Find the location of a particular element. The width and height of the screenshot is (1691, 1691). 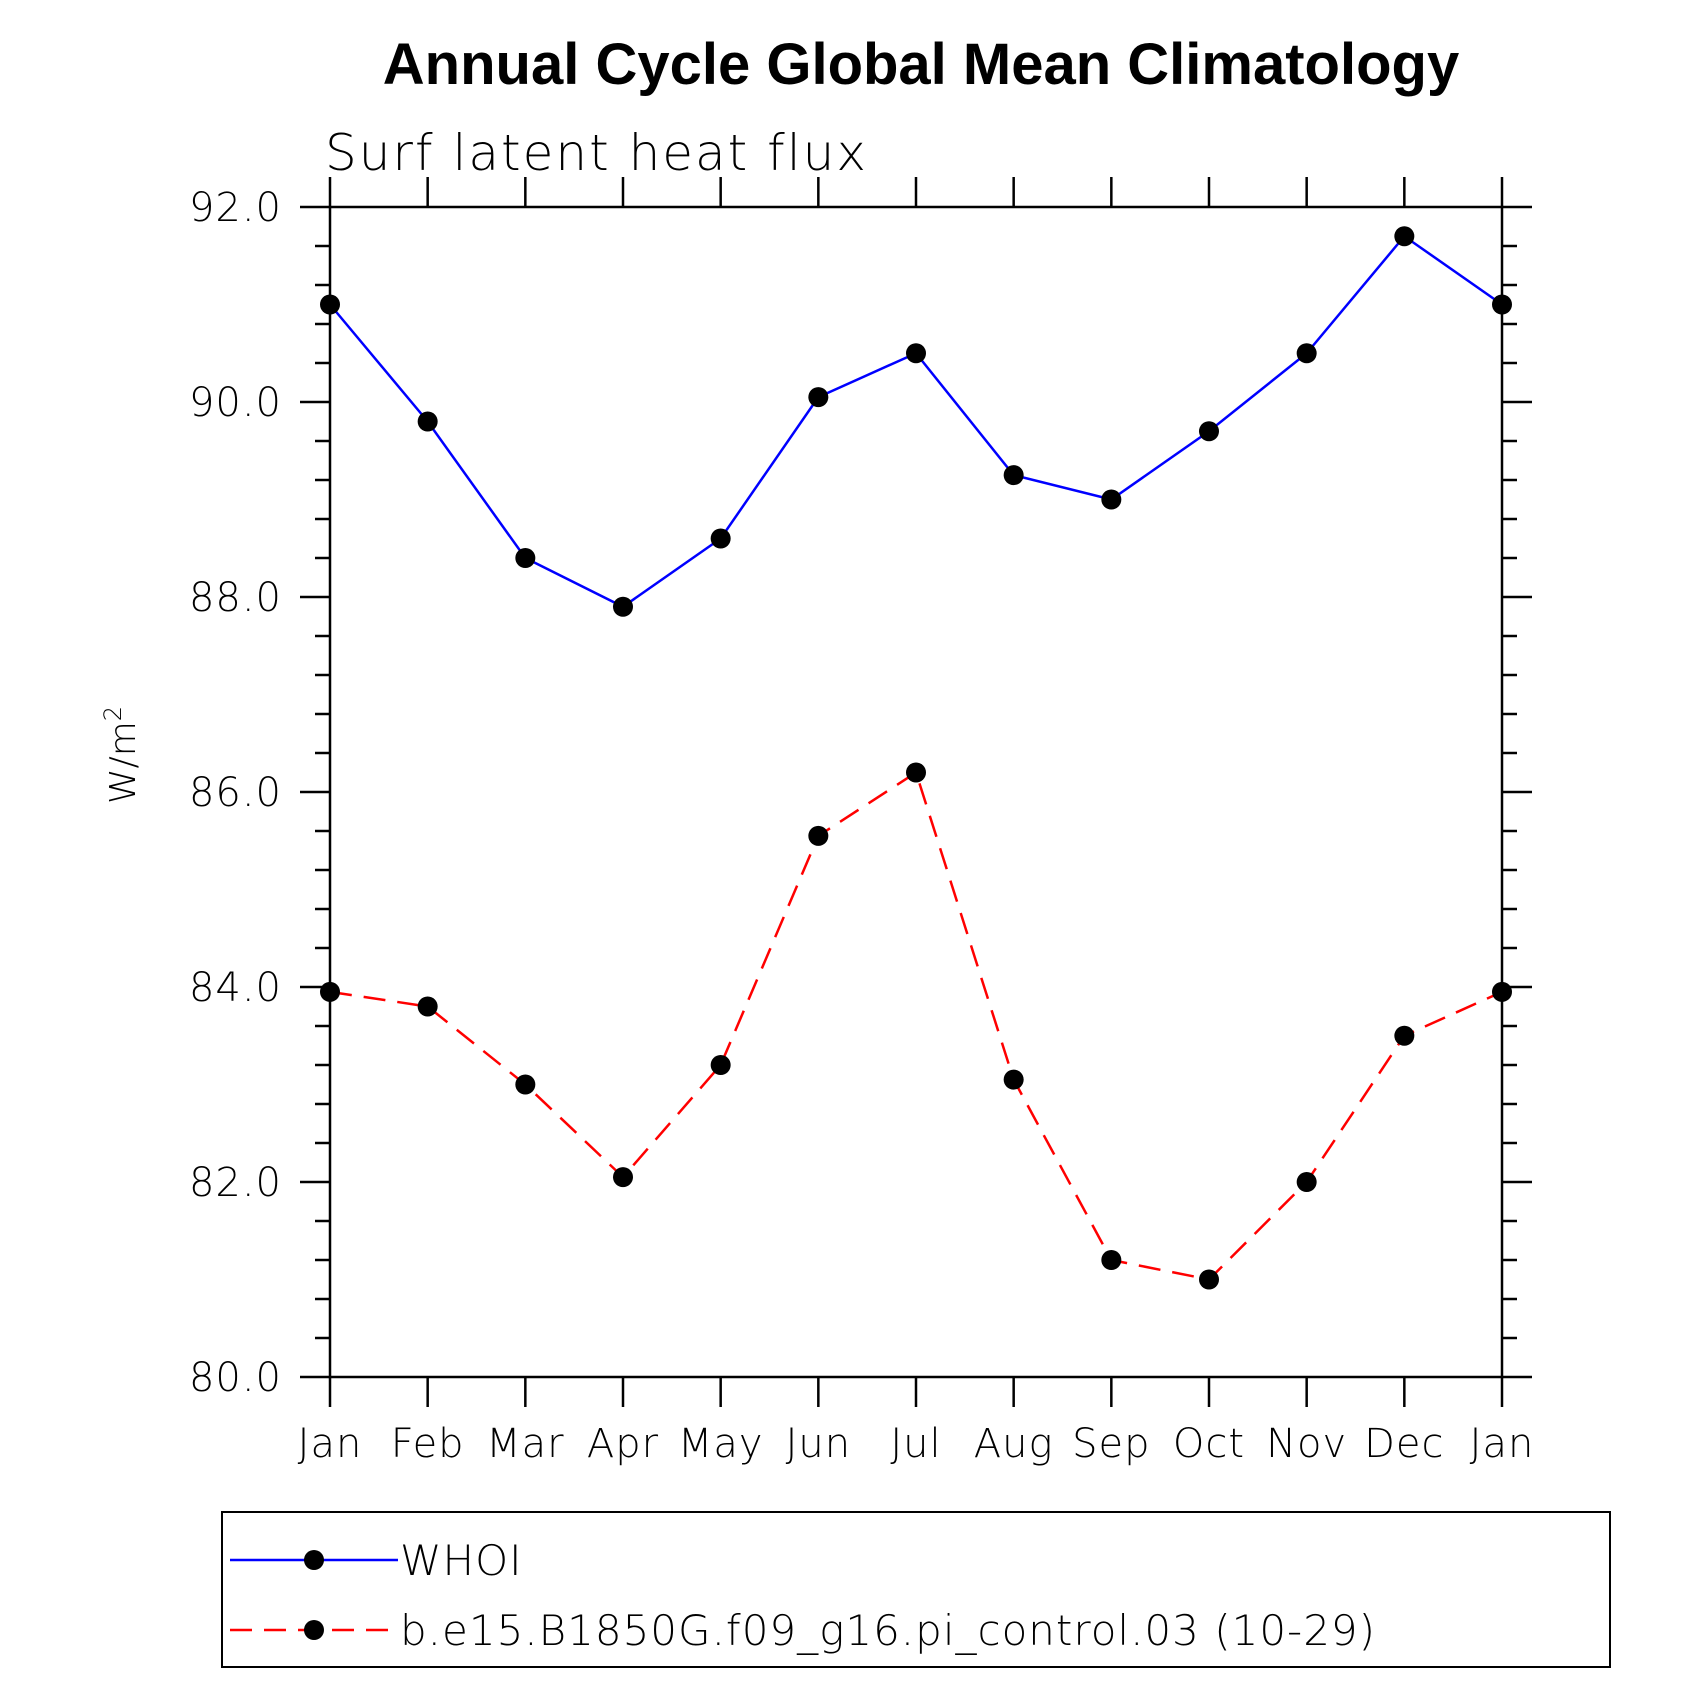

y-tick-labels: 80.0 82.0 84.0 86.0 88.0 90.0 92.0 is located at coordinates (235, 793).